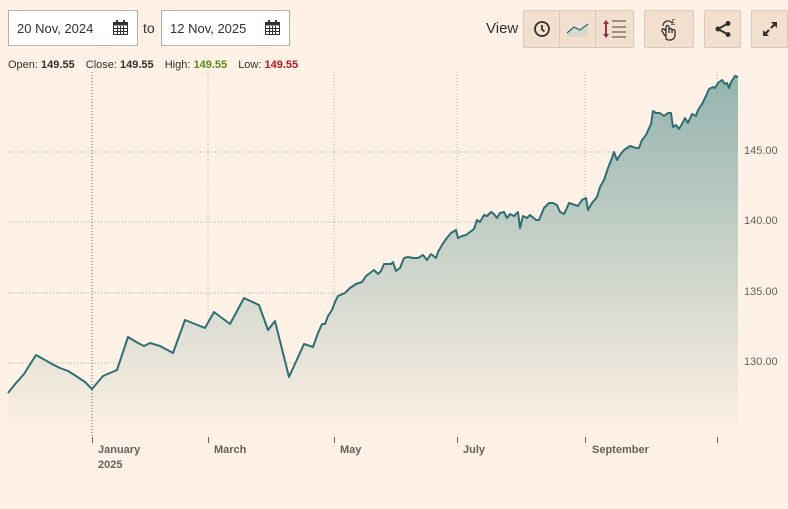  I want to click on chart-type-button, so click(578, 29).